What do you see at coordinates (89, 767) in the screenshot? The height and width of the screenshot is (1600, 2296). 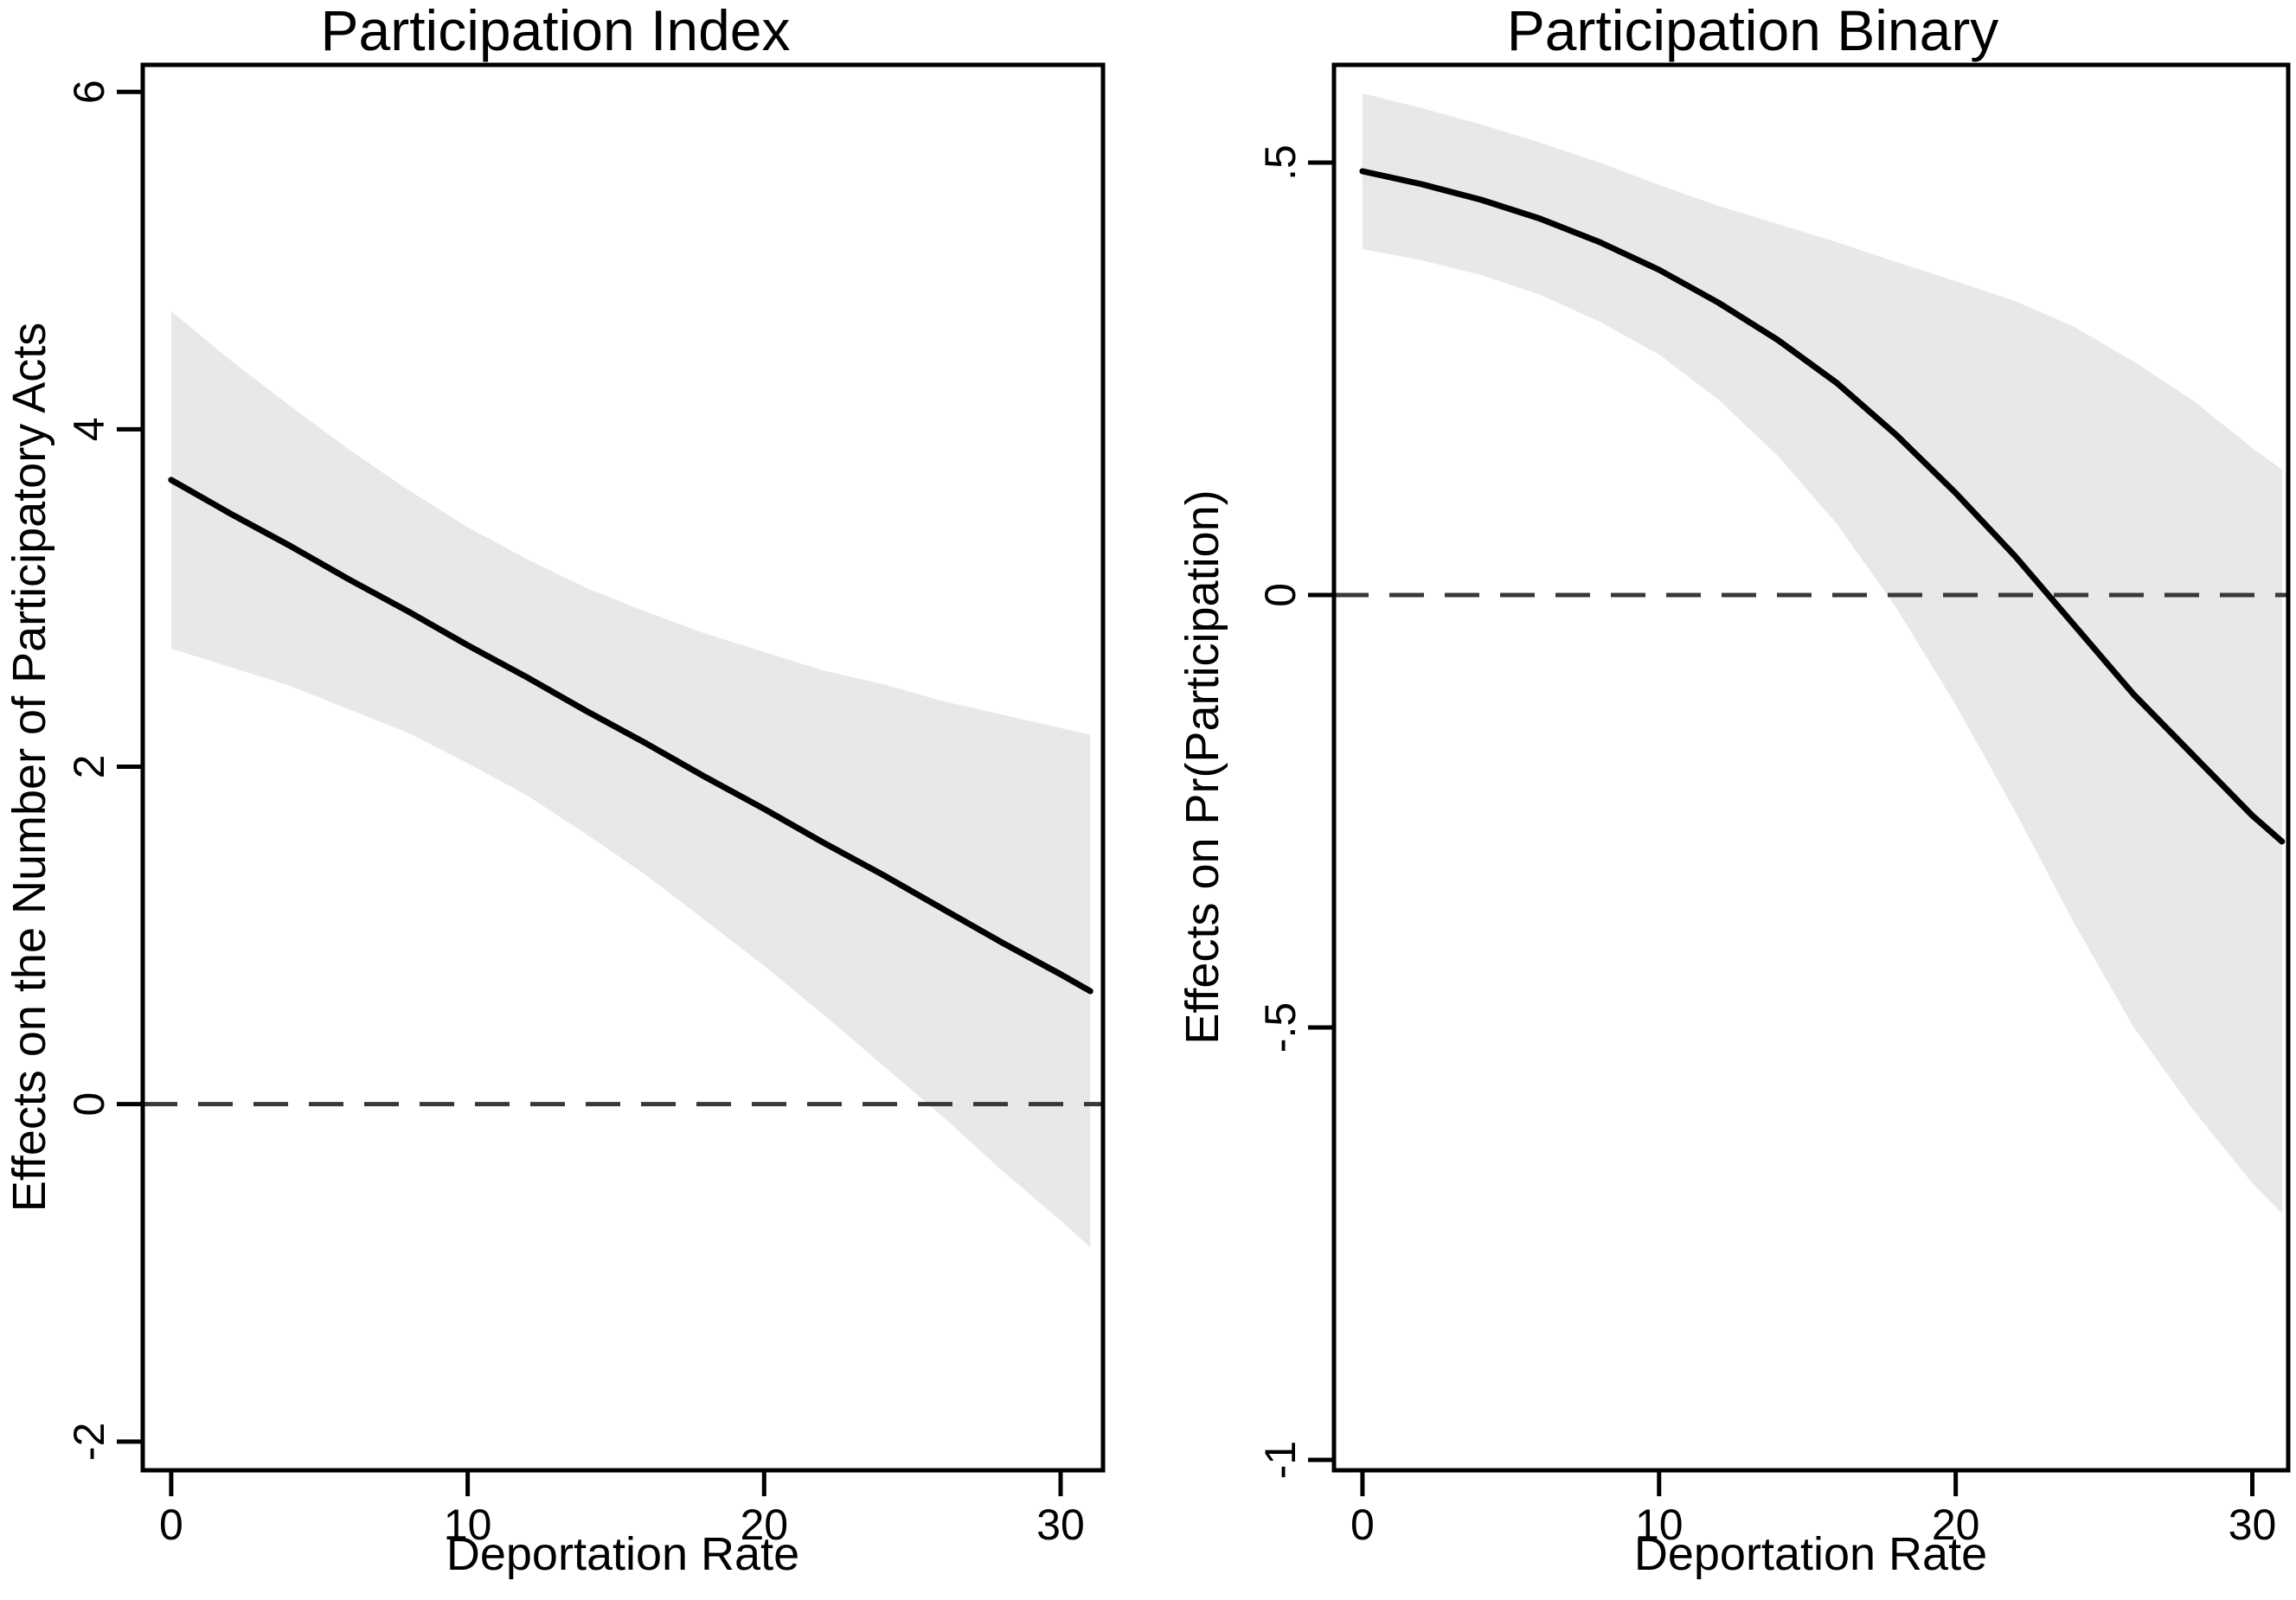 I see `y-tick-label-index: 2` at bounding box center [89, 767].